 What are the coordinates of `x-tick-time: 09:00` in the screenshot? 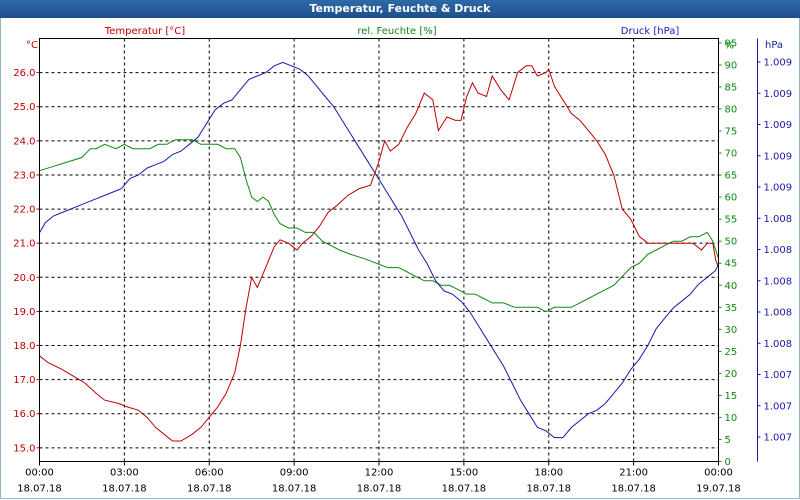 It's located at (294, 473).